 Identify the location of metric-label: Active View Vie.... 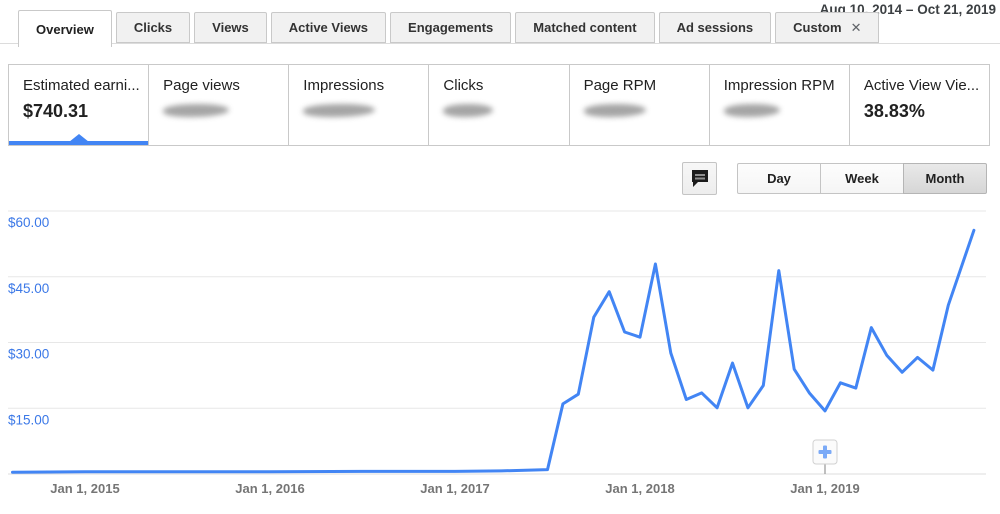
(921, 85).